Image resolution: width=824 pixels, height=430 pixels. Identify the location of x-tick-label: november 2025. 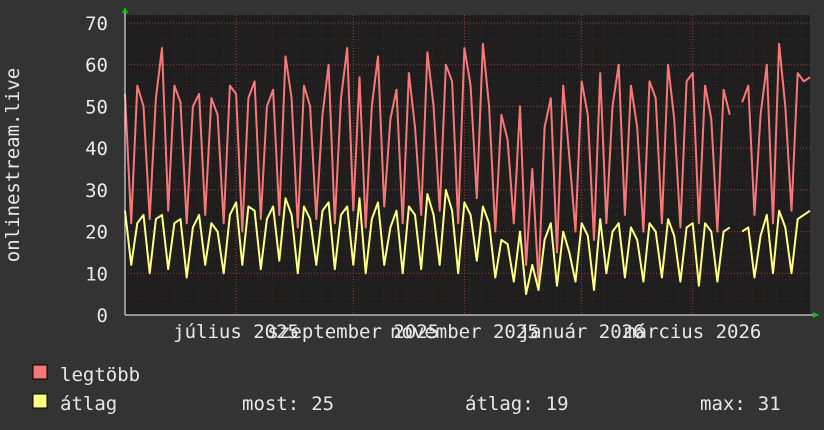
(464, 332).